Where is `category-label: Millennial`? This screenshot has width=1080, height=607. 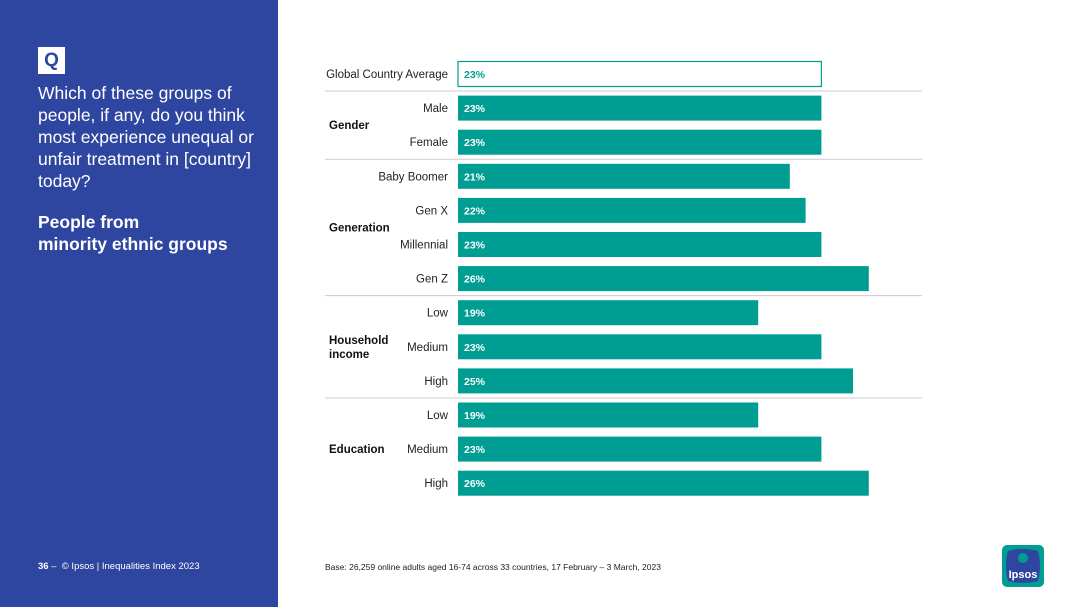
category-label: Millennial is located at coordinates (424, 246).